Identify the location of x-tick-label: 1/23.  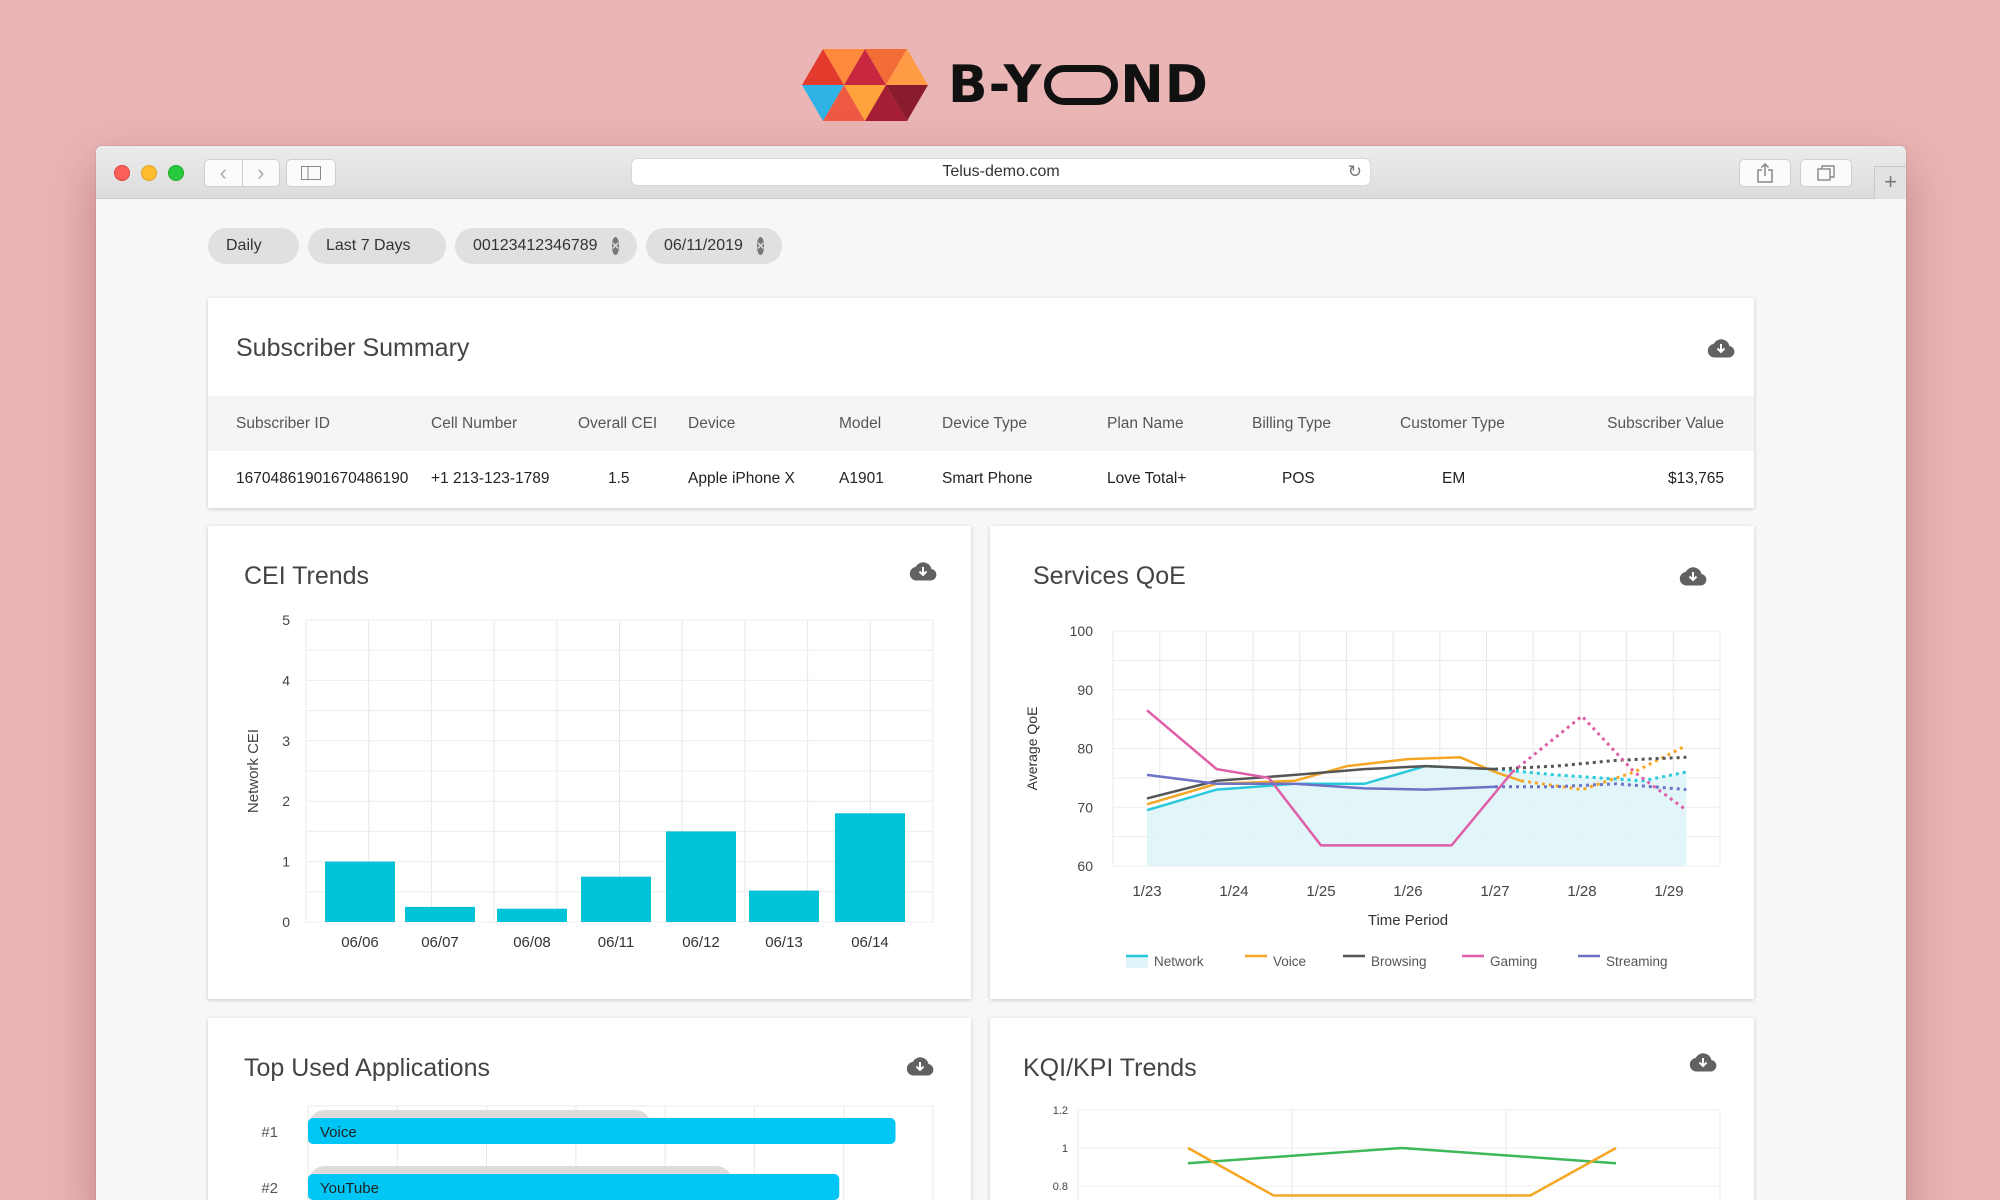
(1146, 891).